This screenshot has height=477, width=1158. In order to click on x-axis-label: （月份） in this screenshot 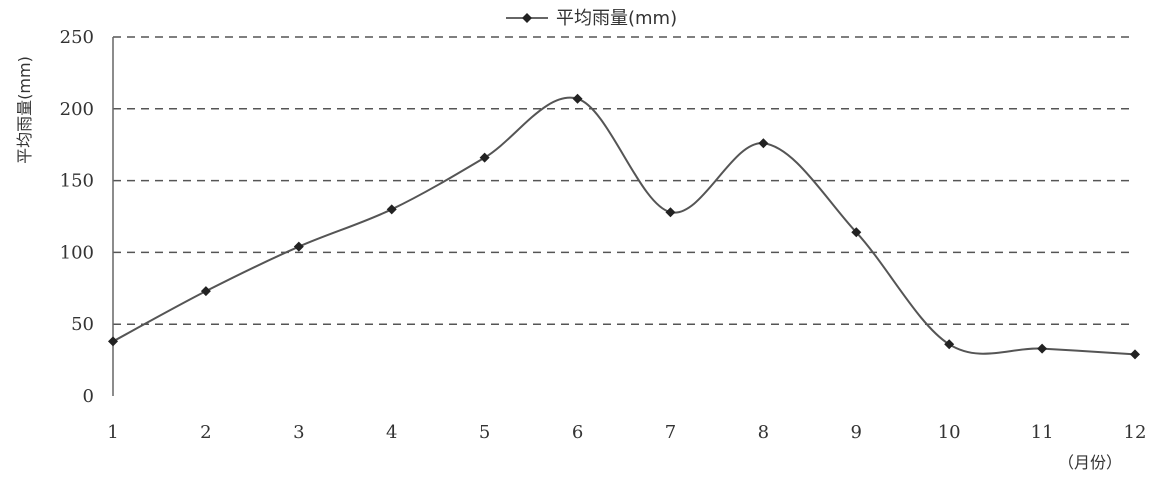, I will do `click(1090, 462)`.